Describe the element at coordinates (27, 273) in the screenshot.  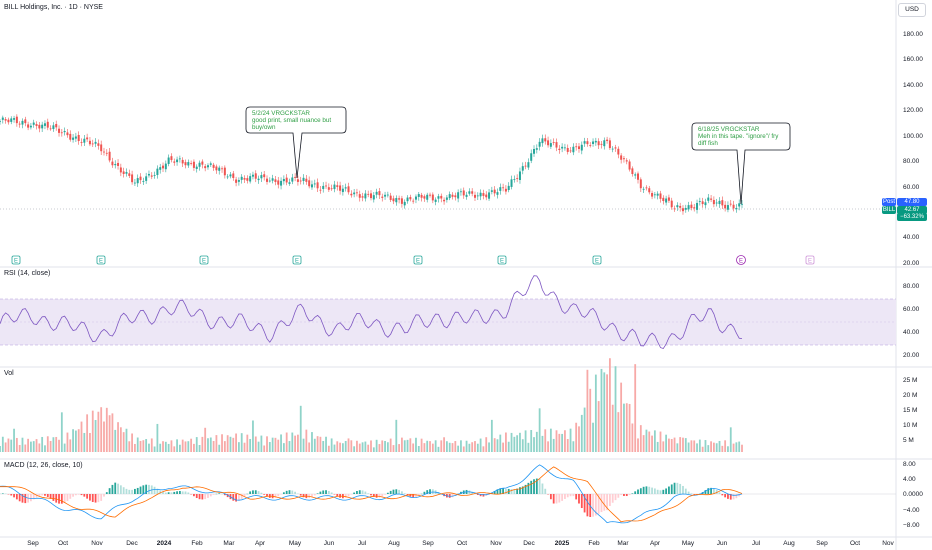
I see `rsi-title: RSI (14, close)` at that location.